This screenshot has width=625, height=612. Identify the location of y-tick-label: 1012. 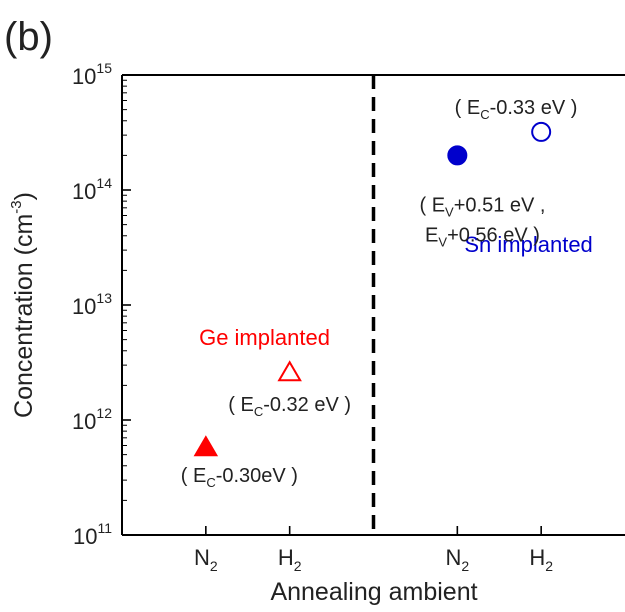
(92, 419).